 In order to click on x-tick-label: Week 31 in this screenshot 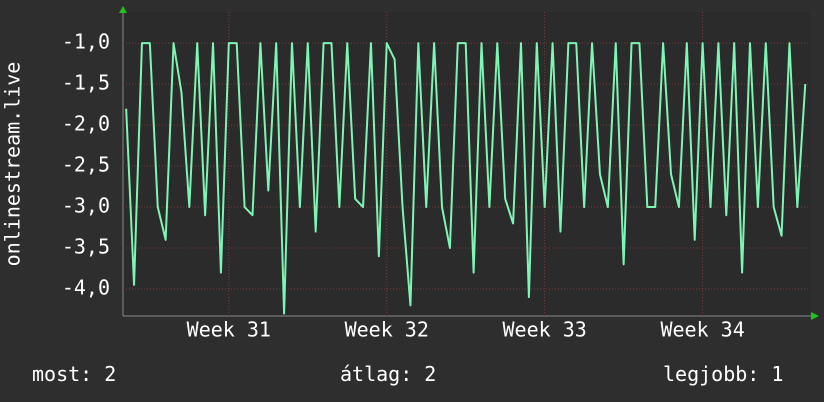, I will do `click(229, 330)`.